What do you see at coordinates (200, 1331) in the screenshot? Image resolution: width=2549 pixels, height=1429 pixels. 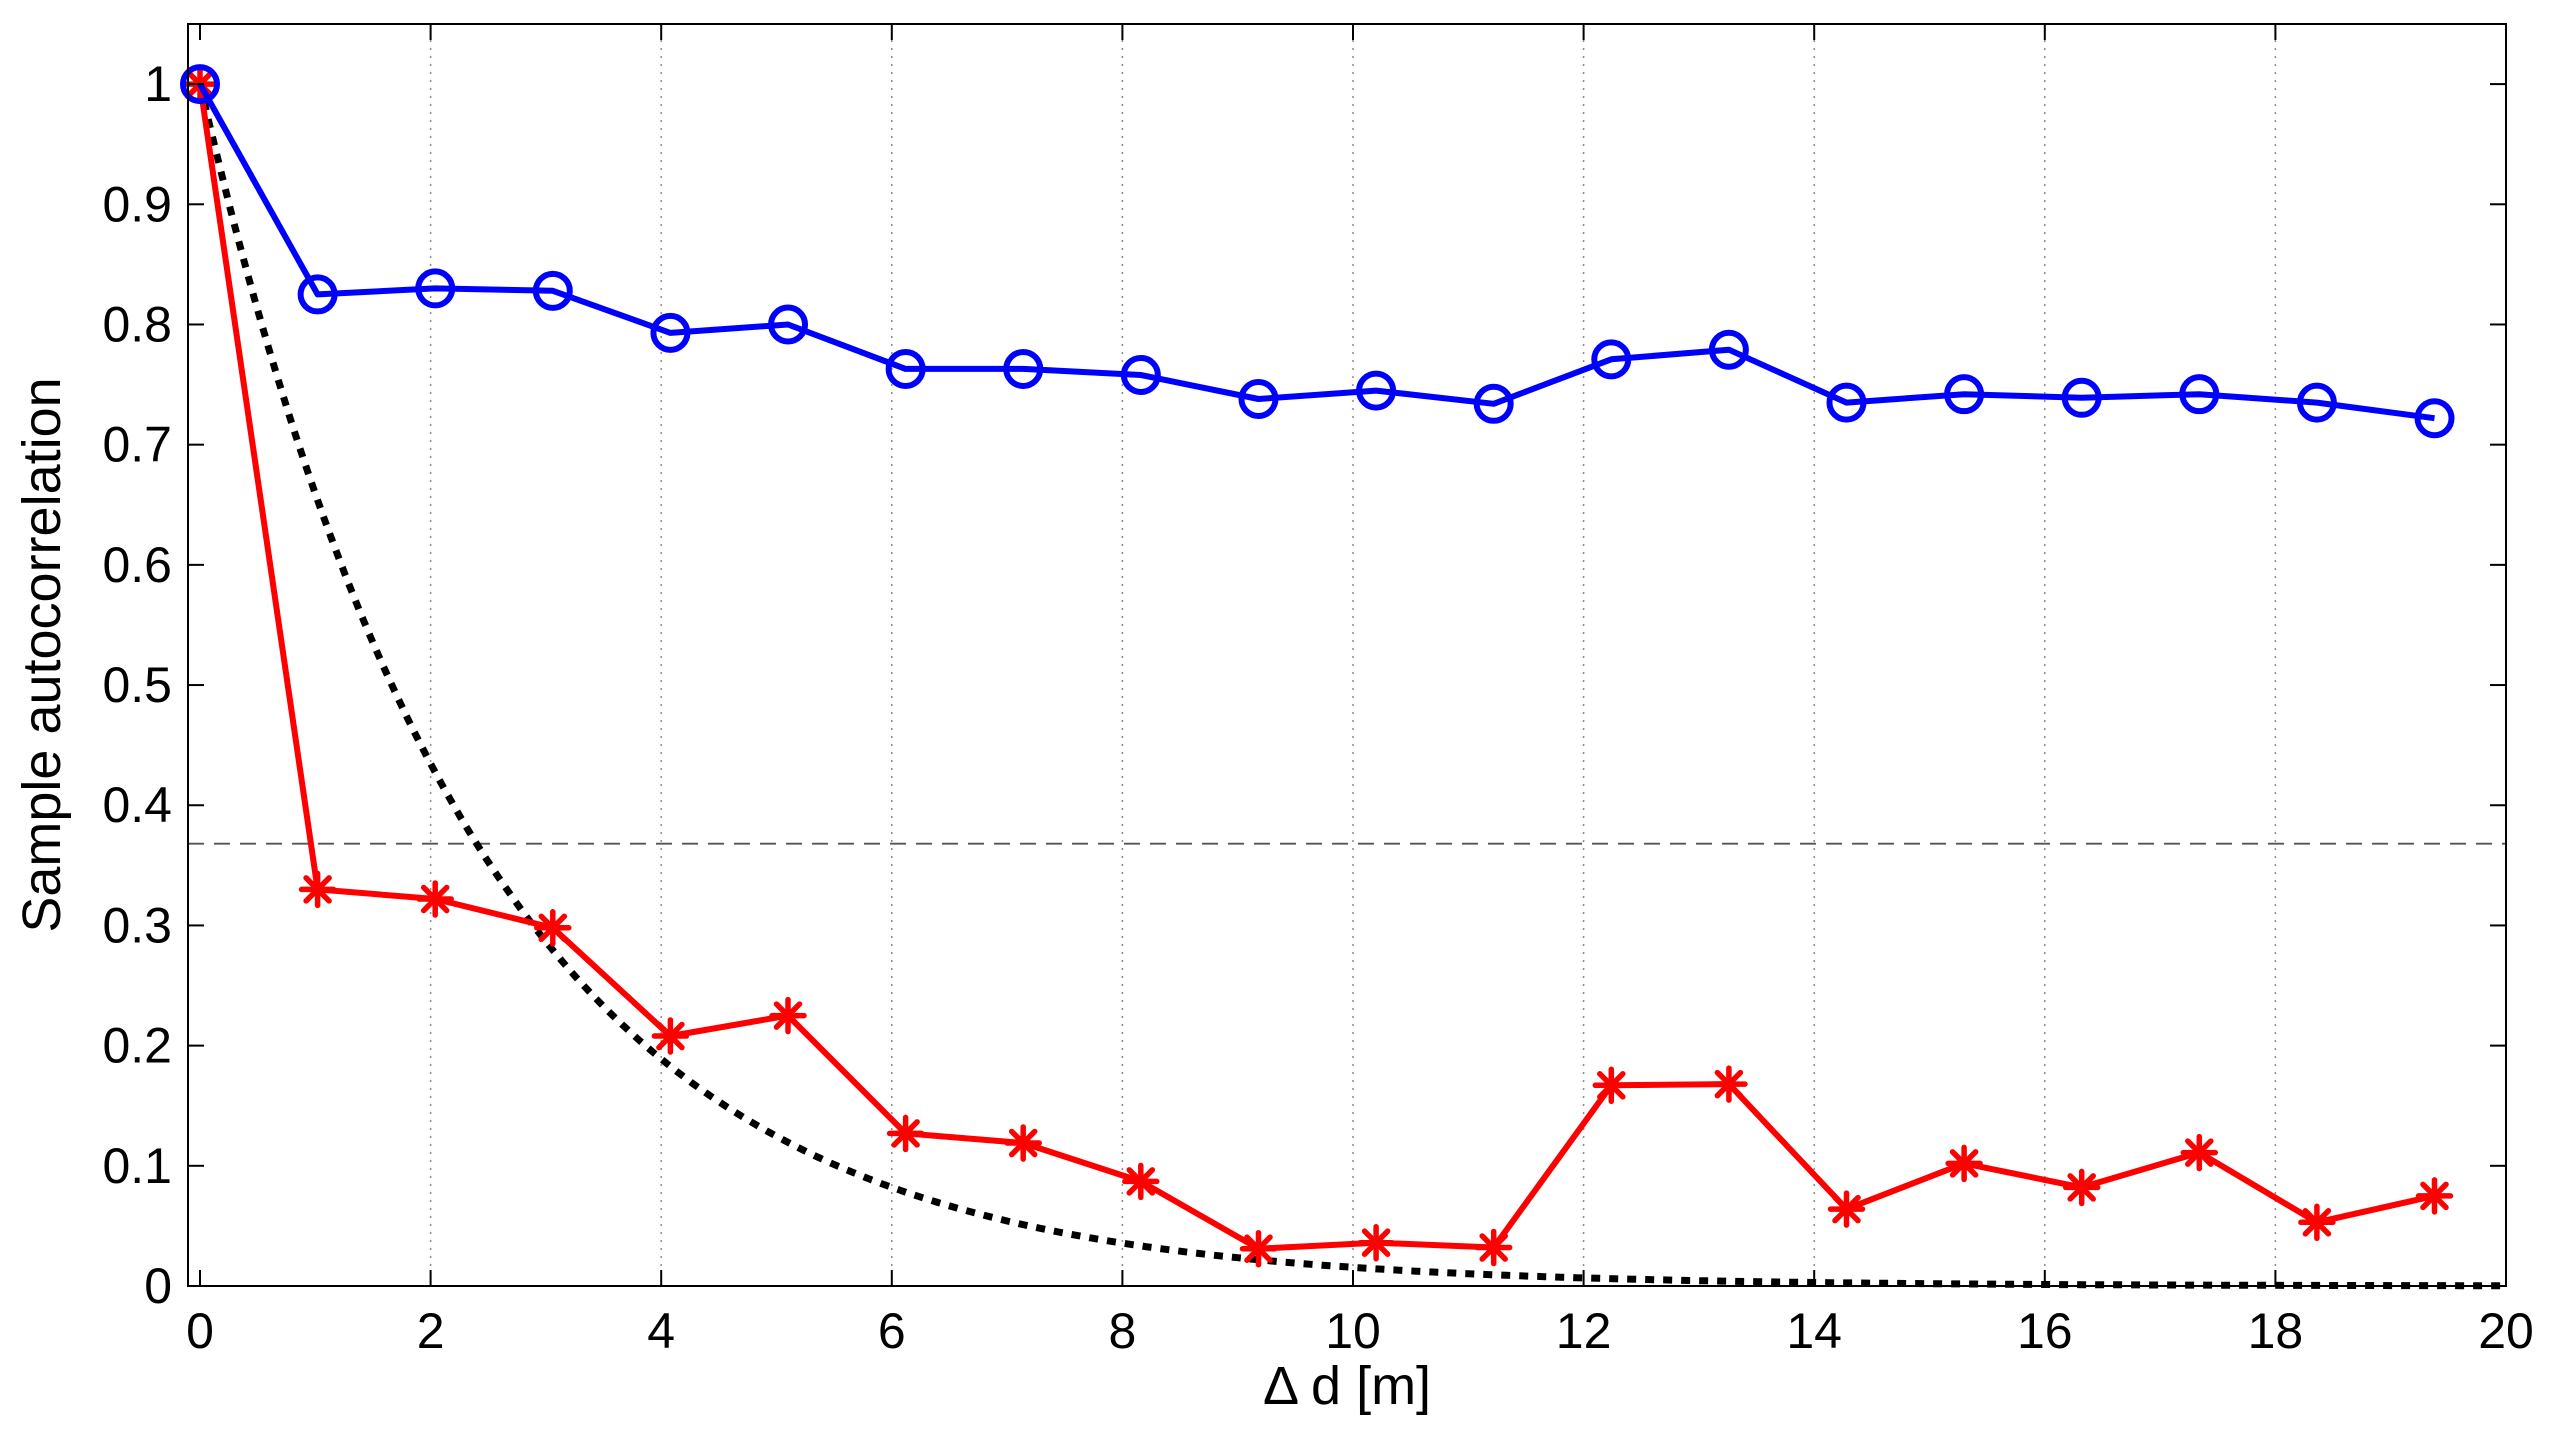 I see `x-tick-label: 0` at bounding box center [200, 1331].